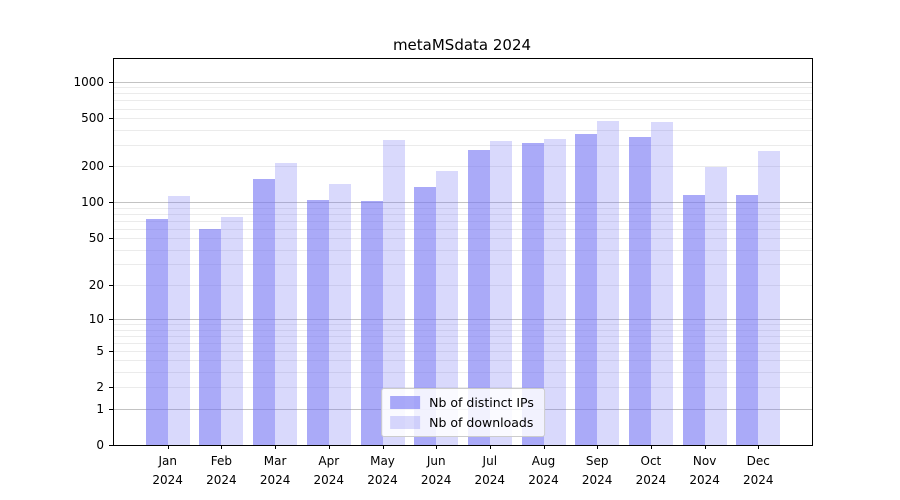 This screenshot has height=500, width=900. I want to click on bar-downloads-jan, so click(178, 320).